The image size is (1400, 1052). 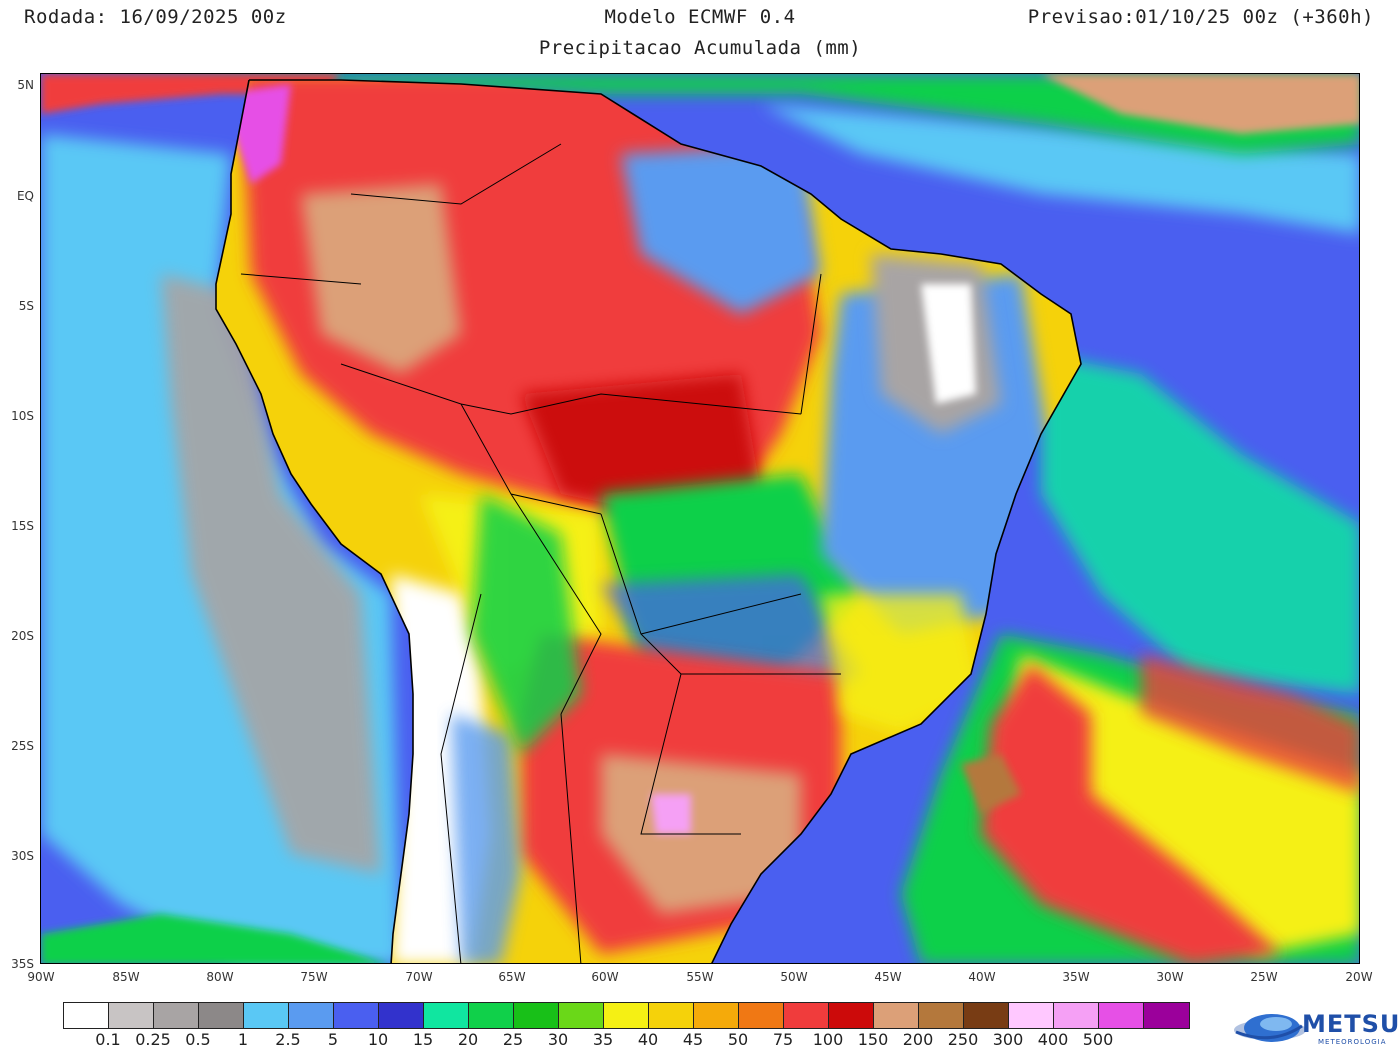 I want to click on forecast-valid-label: Previsao:01/10/25 00z (+360h), so click(x=1200, y=17).